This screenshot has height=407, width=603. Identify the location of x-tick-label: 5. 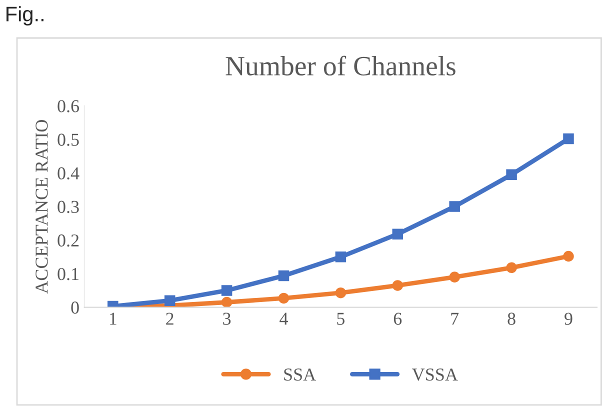
(341, 318).